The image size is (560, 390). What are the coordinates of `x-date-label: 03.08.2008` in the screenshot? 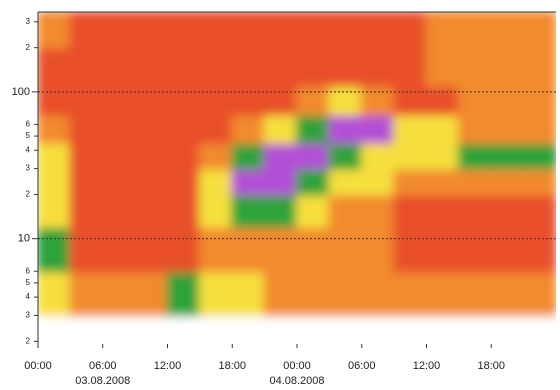 It's located at (102, 381).